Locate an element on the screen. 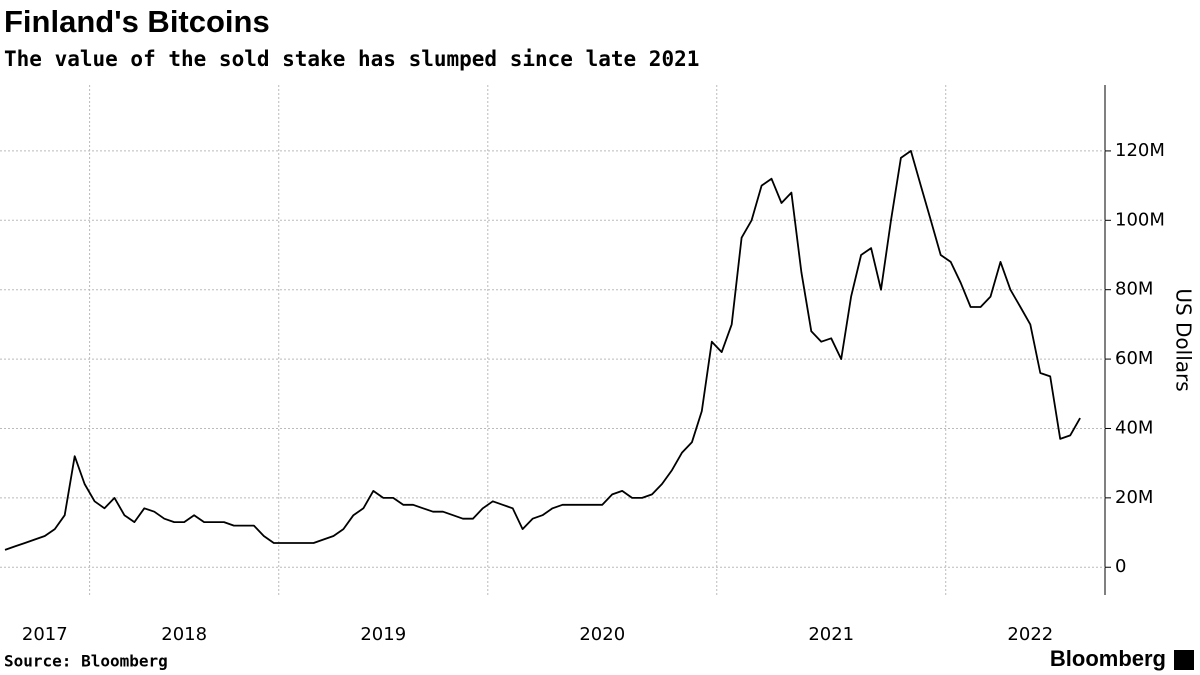  y-tick-label: 120M is located at coordinates (1140, 150).